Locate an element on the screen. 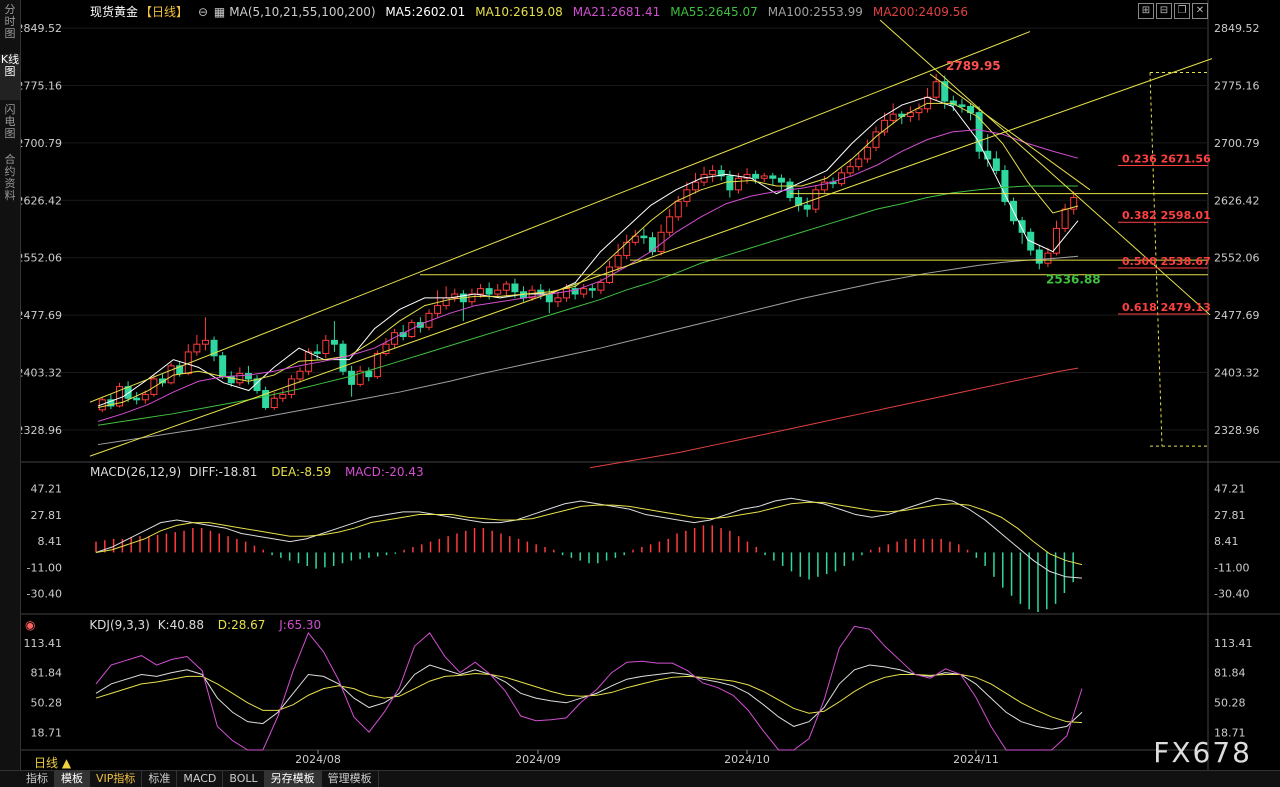 The image size is (1280, 787). tab-kline: K线图 is located at coordinates (10, 77).